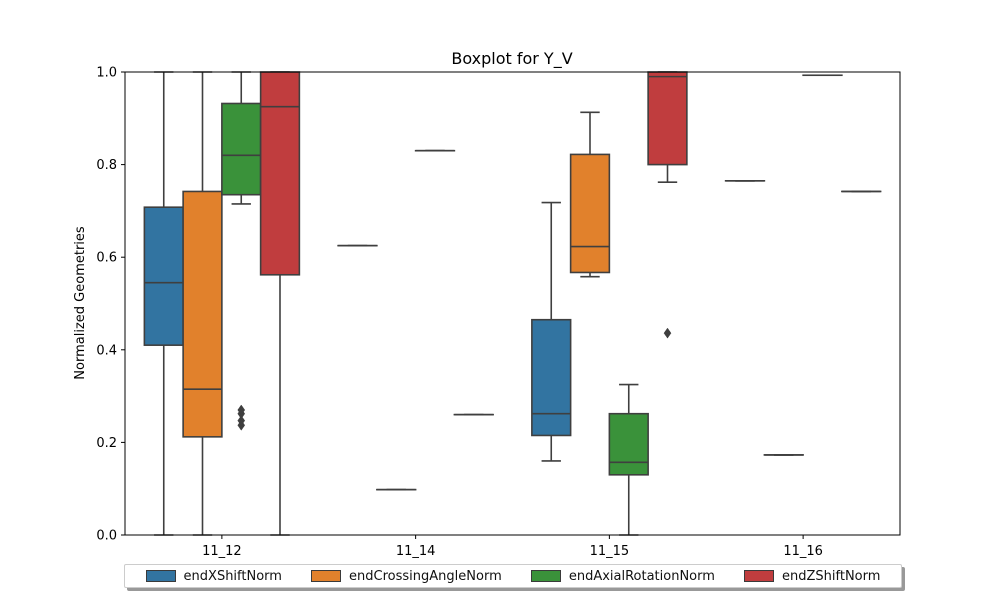  I want to click on x-tick-label: 11_12, so click(222, 551).